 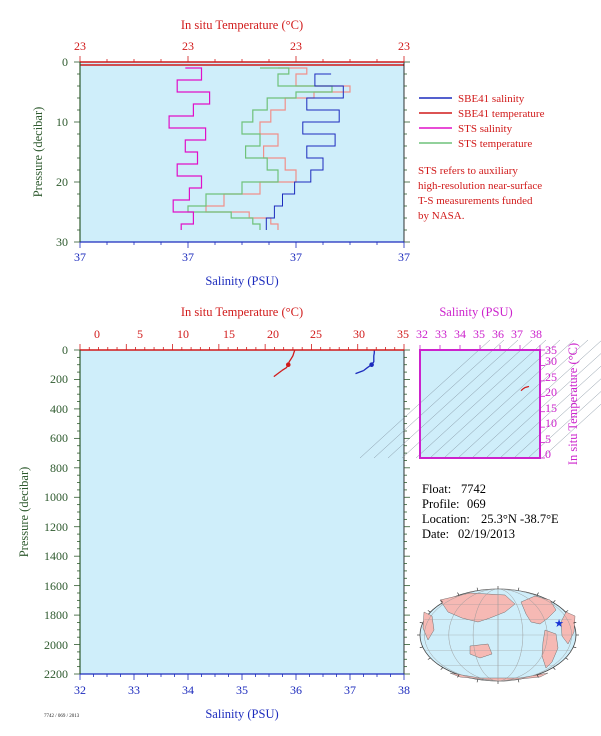 What do you see at coordinates (59, 438) in the screenshot?
I see `bottom-pressure-tick-label: 600` at bounding box center [59, 438].